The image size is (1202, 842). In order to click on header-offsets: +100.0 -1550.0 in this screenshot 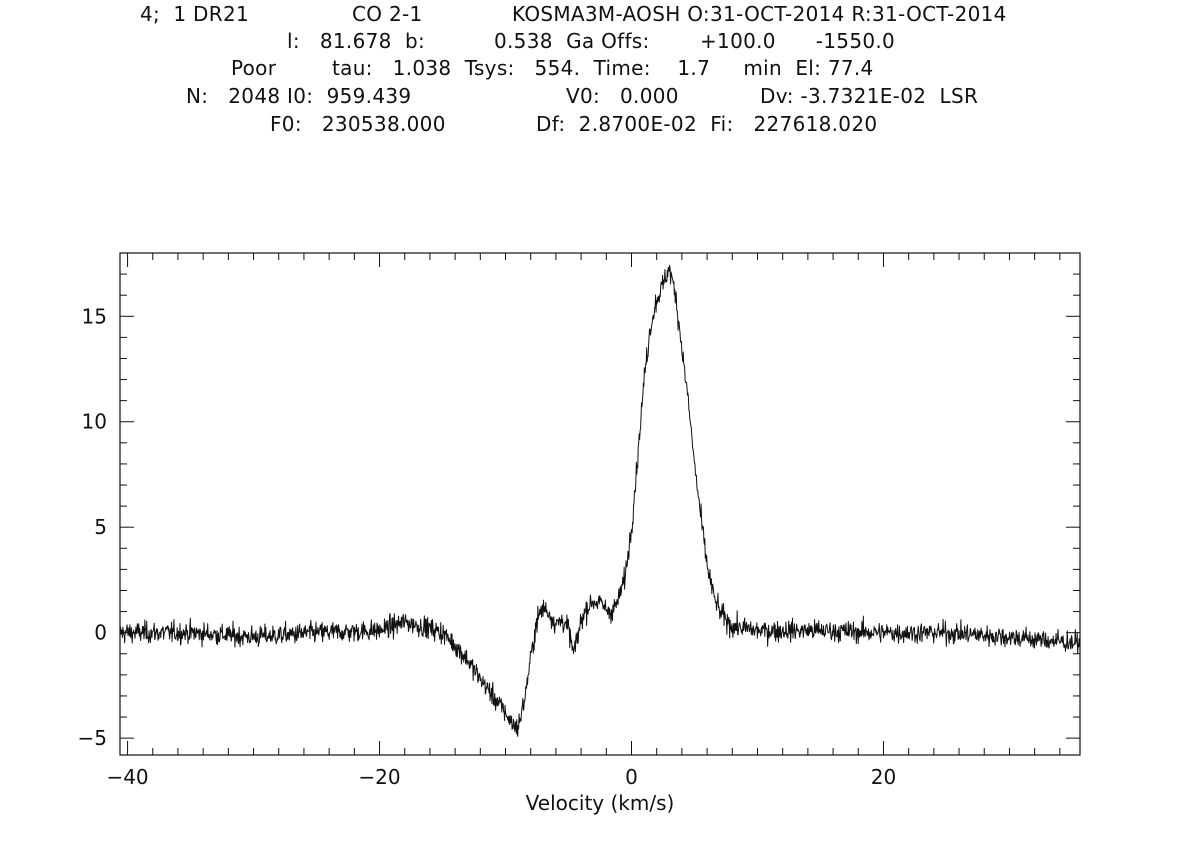, I will do `click(798, 41)`.